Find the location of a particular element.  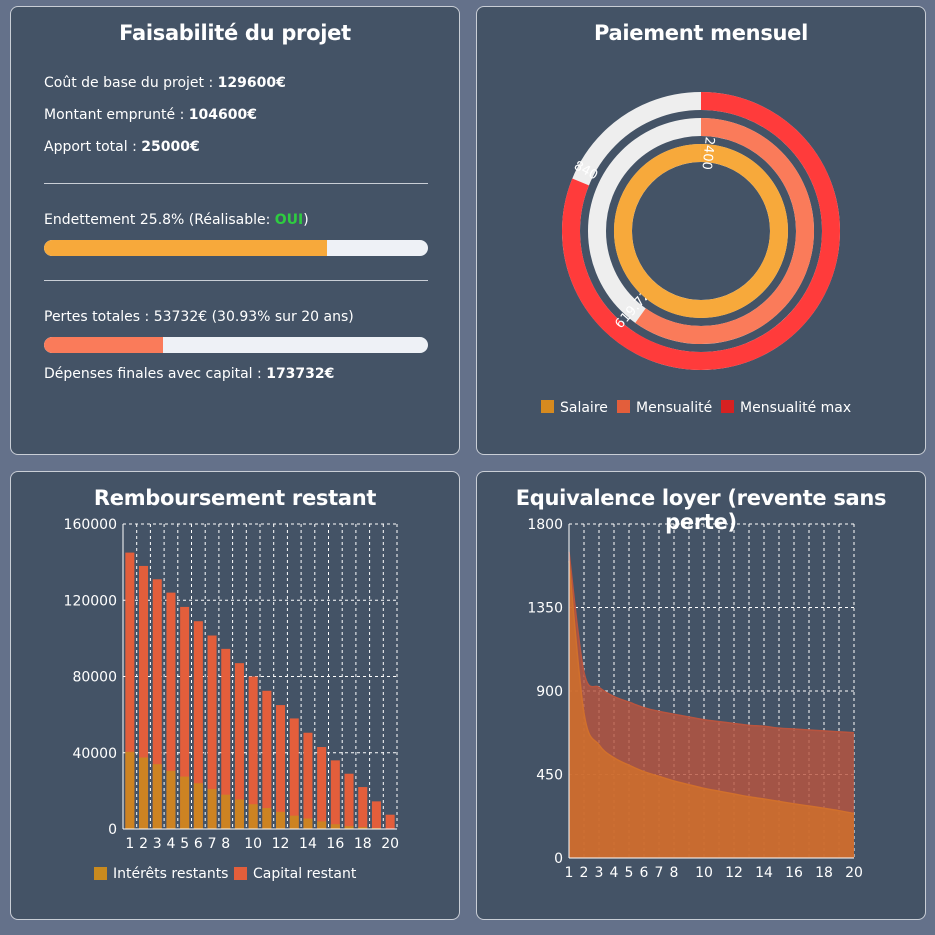

debt-line: Endettement 25.8% (Réalisable: OUI) is located at coordinates (176, 220).